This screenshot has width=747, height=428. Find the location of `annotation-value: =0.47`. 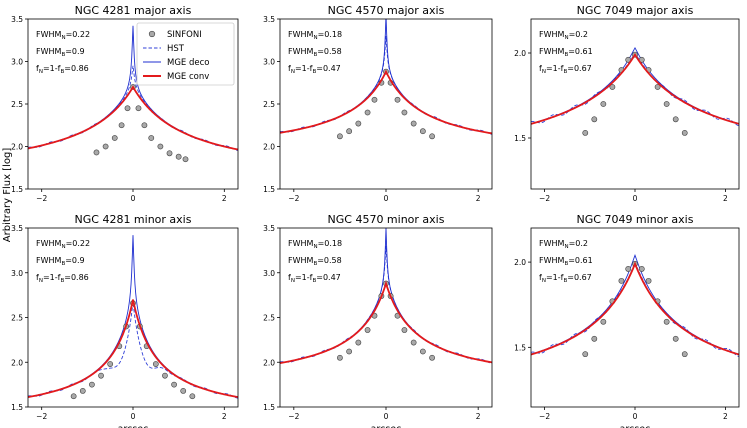

annotation-value: =0.47 is located at coordinates (328, 277).